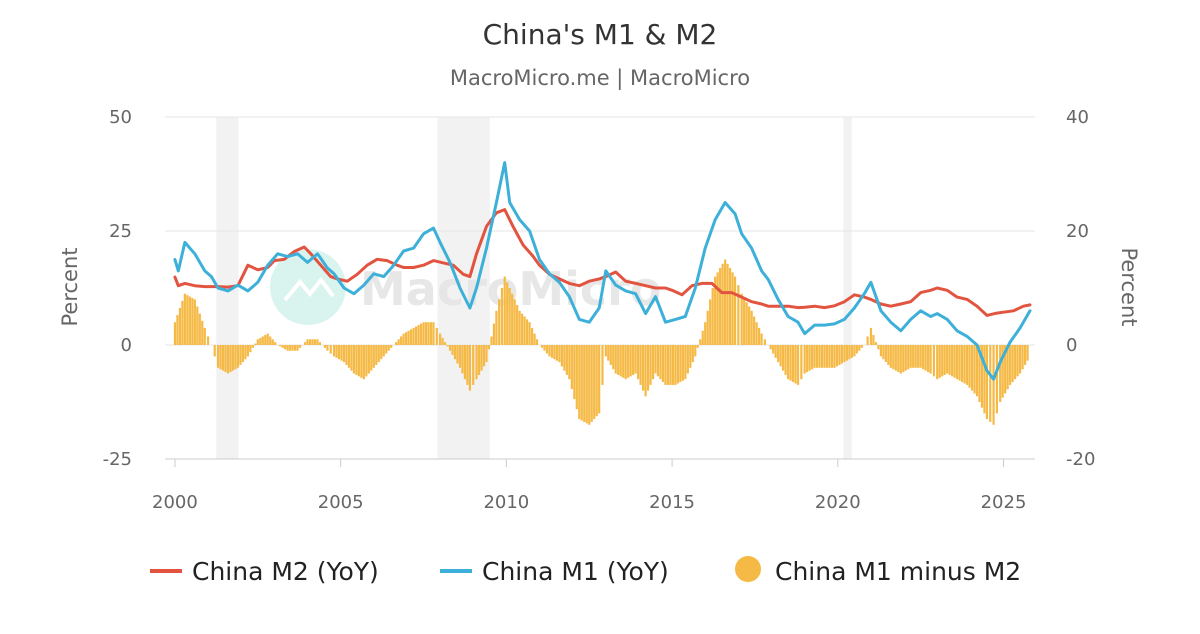 Image resolution: width=1200 pixels, height=634 pixels. Describe the element at coordinates (175, 502) in the screenshot. I see `x-tick-label: 2000` at that location.